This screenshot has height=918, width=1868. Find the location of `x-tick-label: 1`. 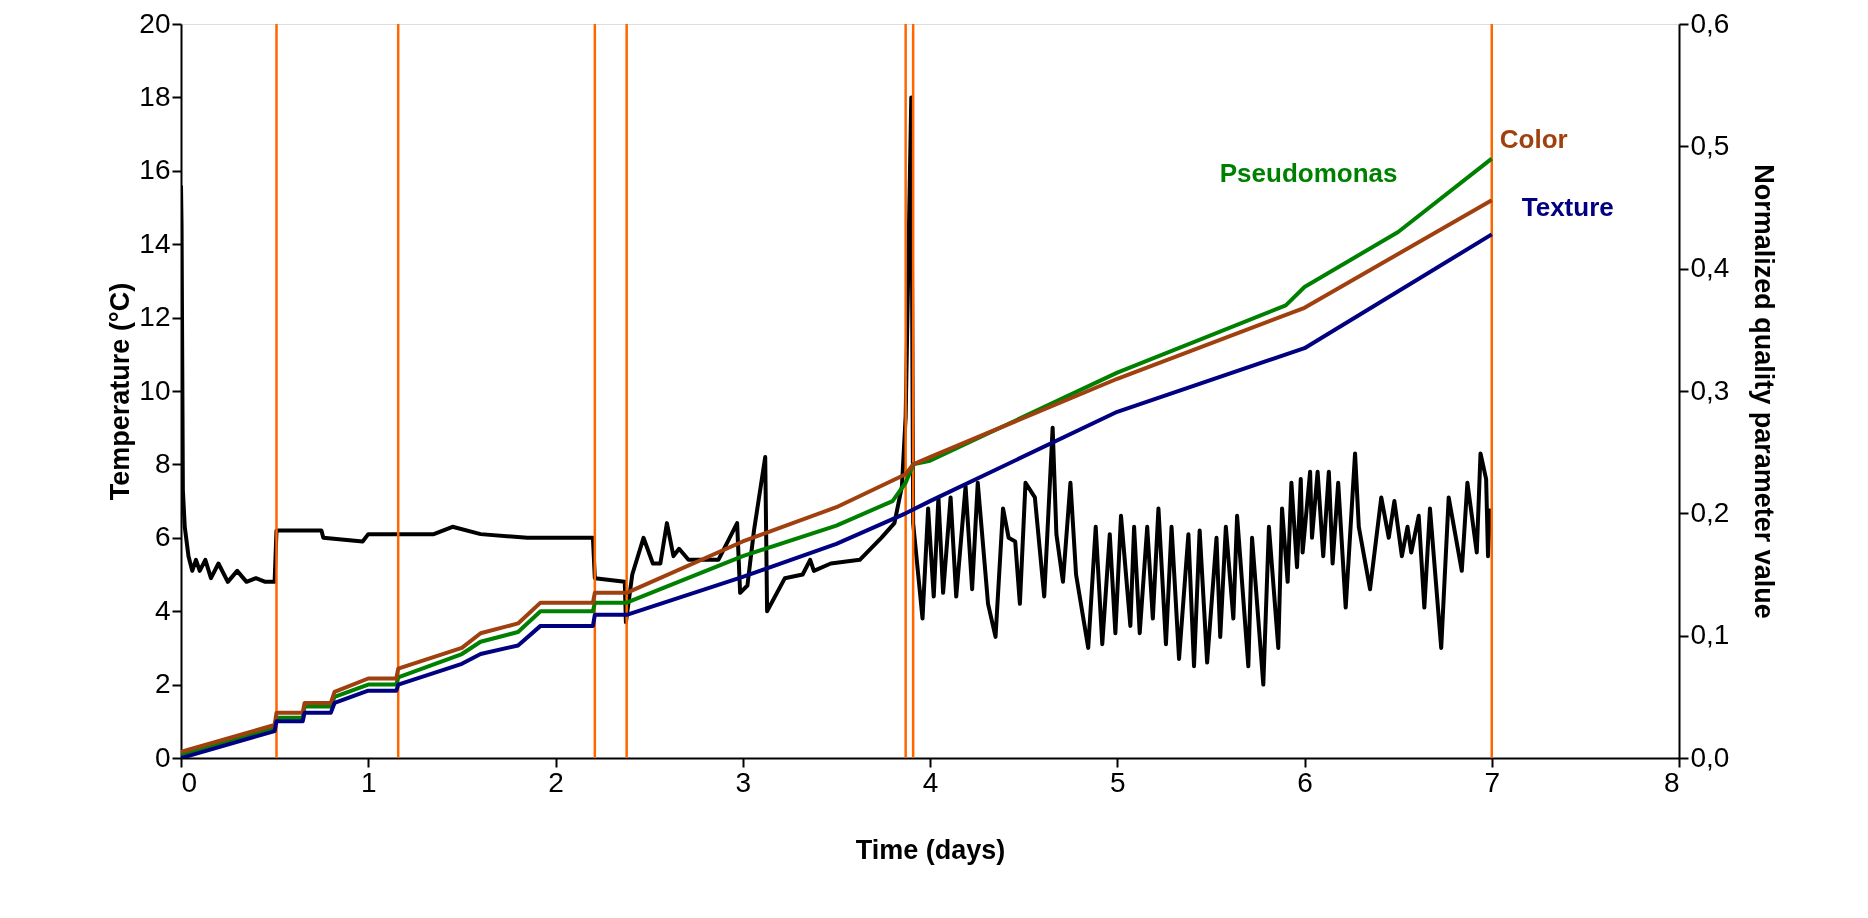

x-tick-label: 1 is located at coordinates (368, 782).